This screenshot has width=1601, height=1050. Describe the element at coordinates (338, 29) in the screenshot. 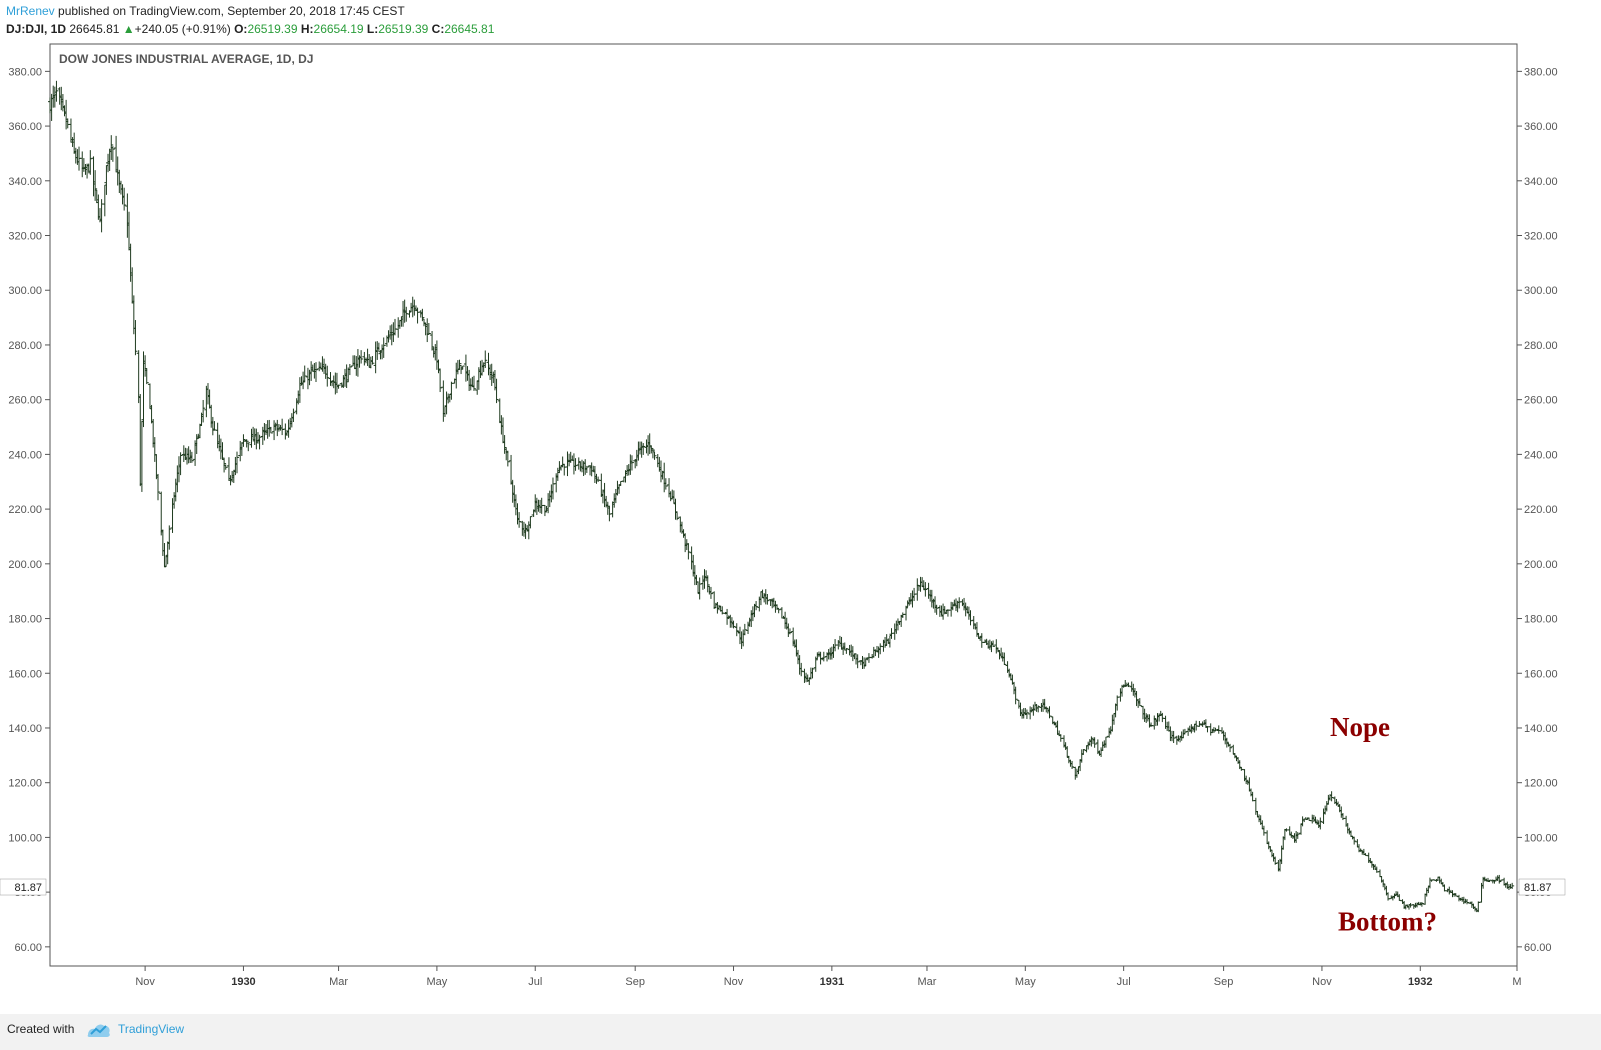

I see `high-value: 26654.19` at that location.